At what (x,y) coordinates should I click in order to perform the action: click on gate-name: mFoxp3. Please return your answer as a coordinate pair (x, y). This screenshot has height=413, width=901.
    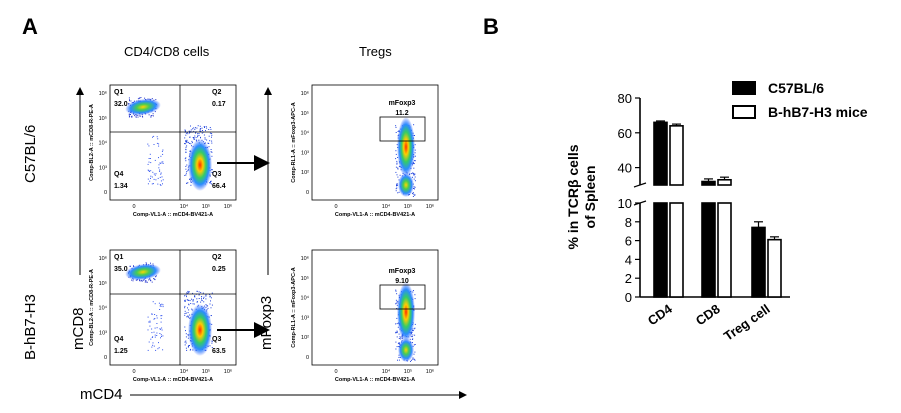
    Looking at the image, I should click on (402, 271).